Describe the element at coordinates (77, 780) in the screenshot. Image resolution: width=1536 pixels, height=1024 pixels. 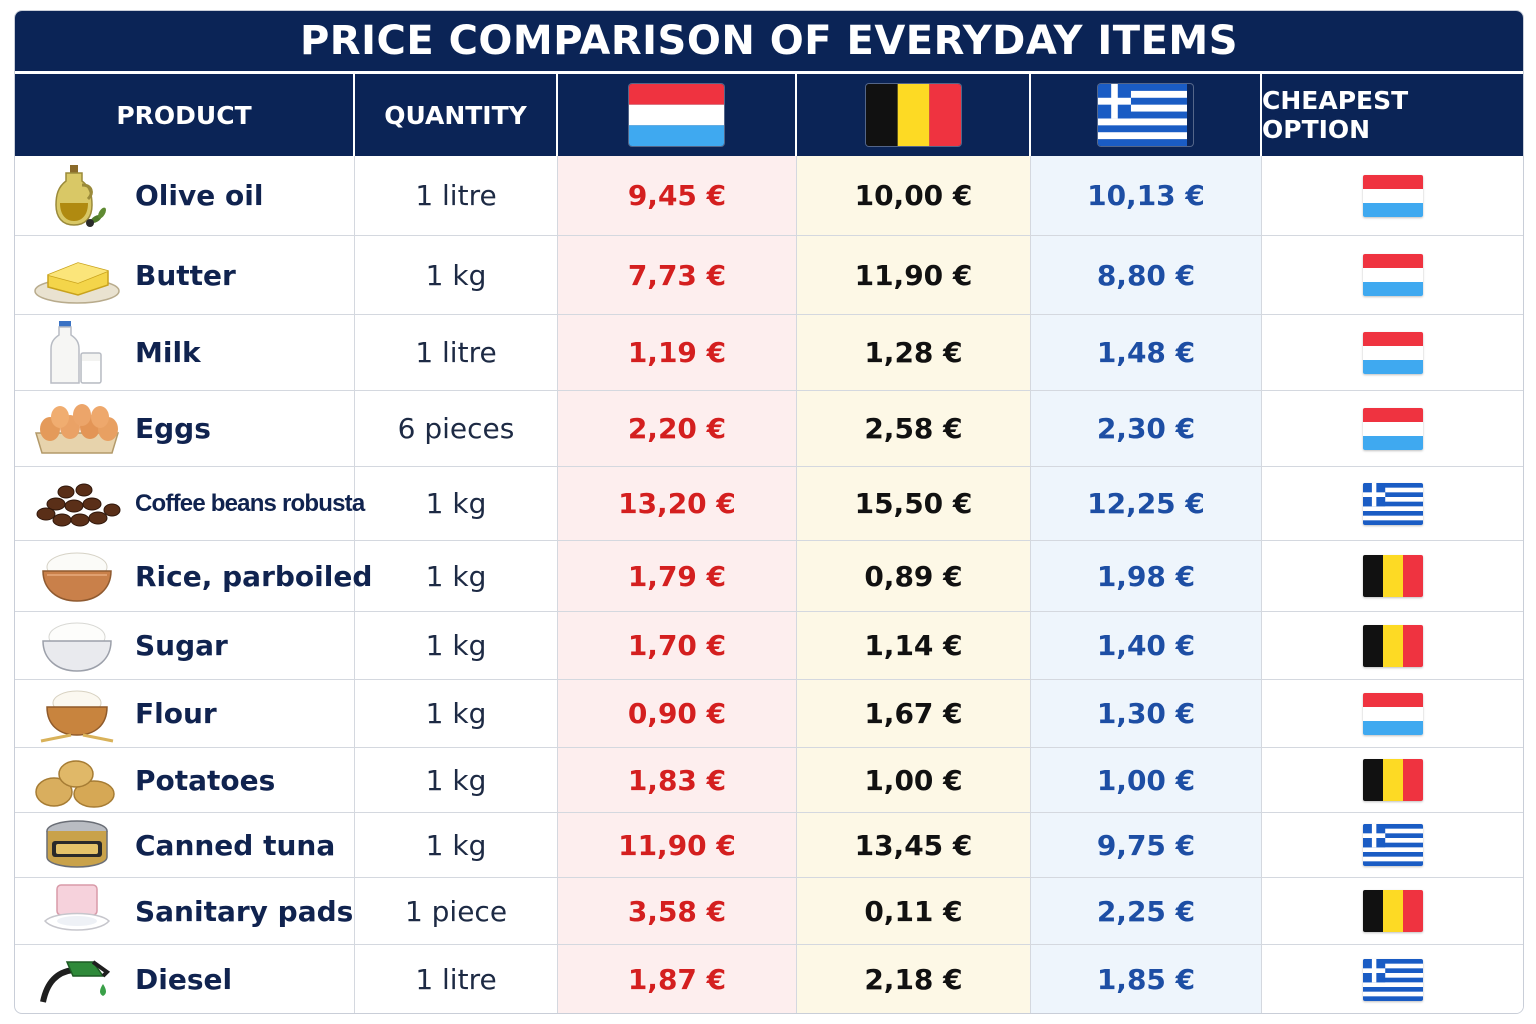
I see `potatoes-icon` at that location.